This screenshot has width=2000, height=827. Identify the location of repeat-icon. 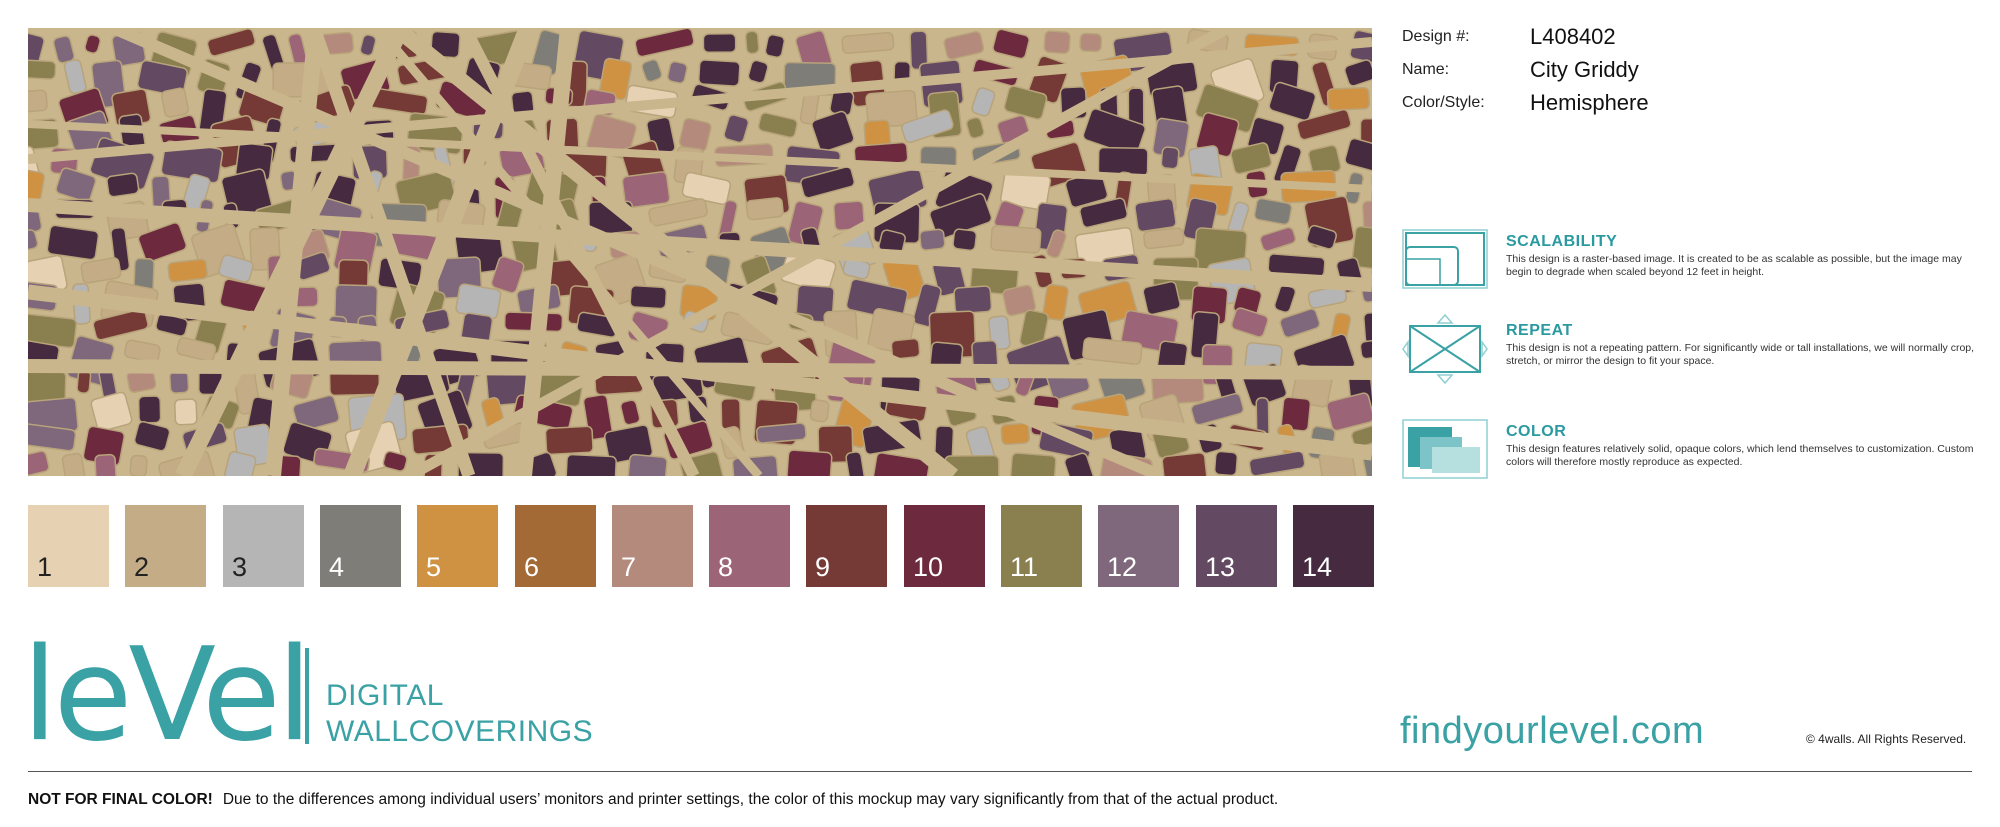
(1445, 349).